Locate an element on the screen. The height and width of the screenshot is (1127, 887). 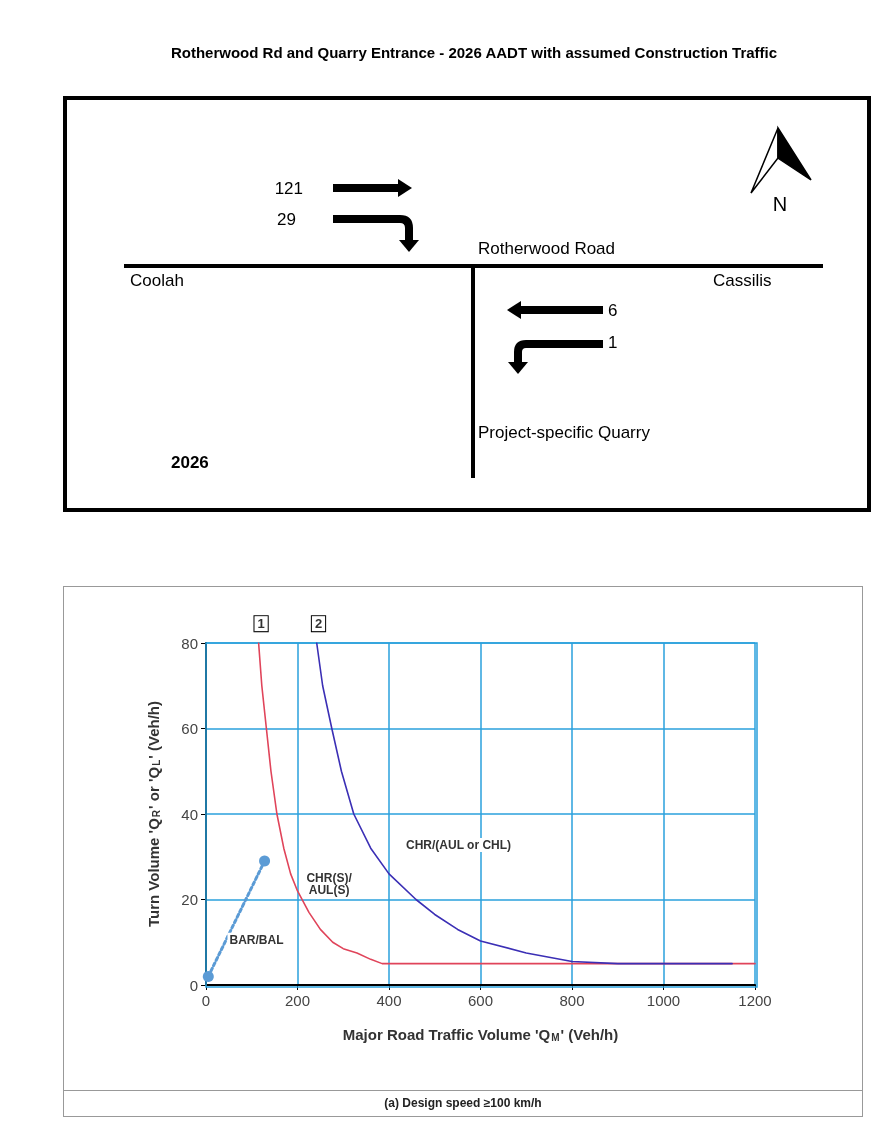
x-tick-label: 0 is located at coordinates (206, 1000).